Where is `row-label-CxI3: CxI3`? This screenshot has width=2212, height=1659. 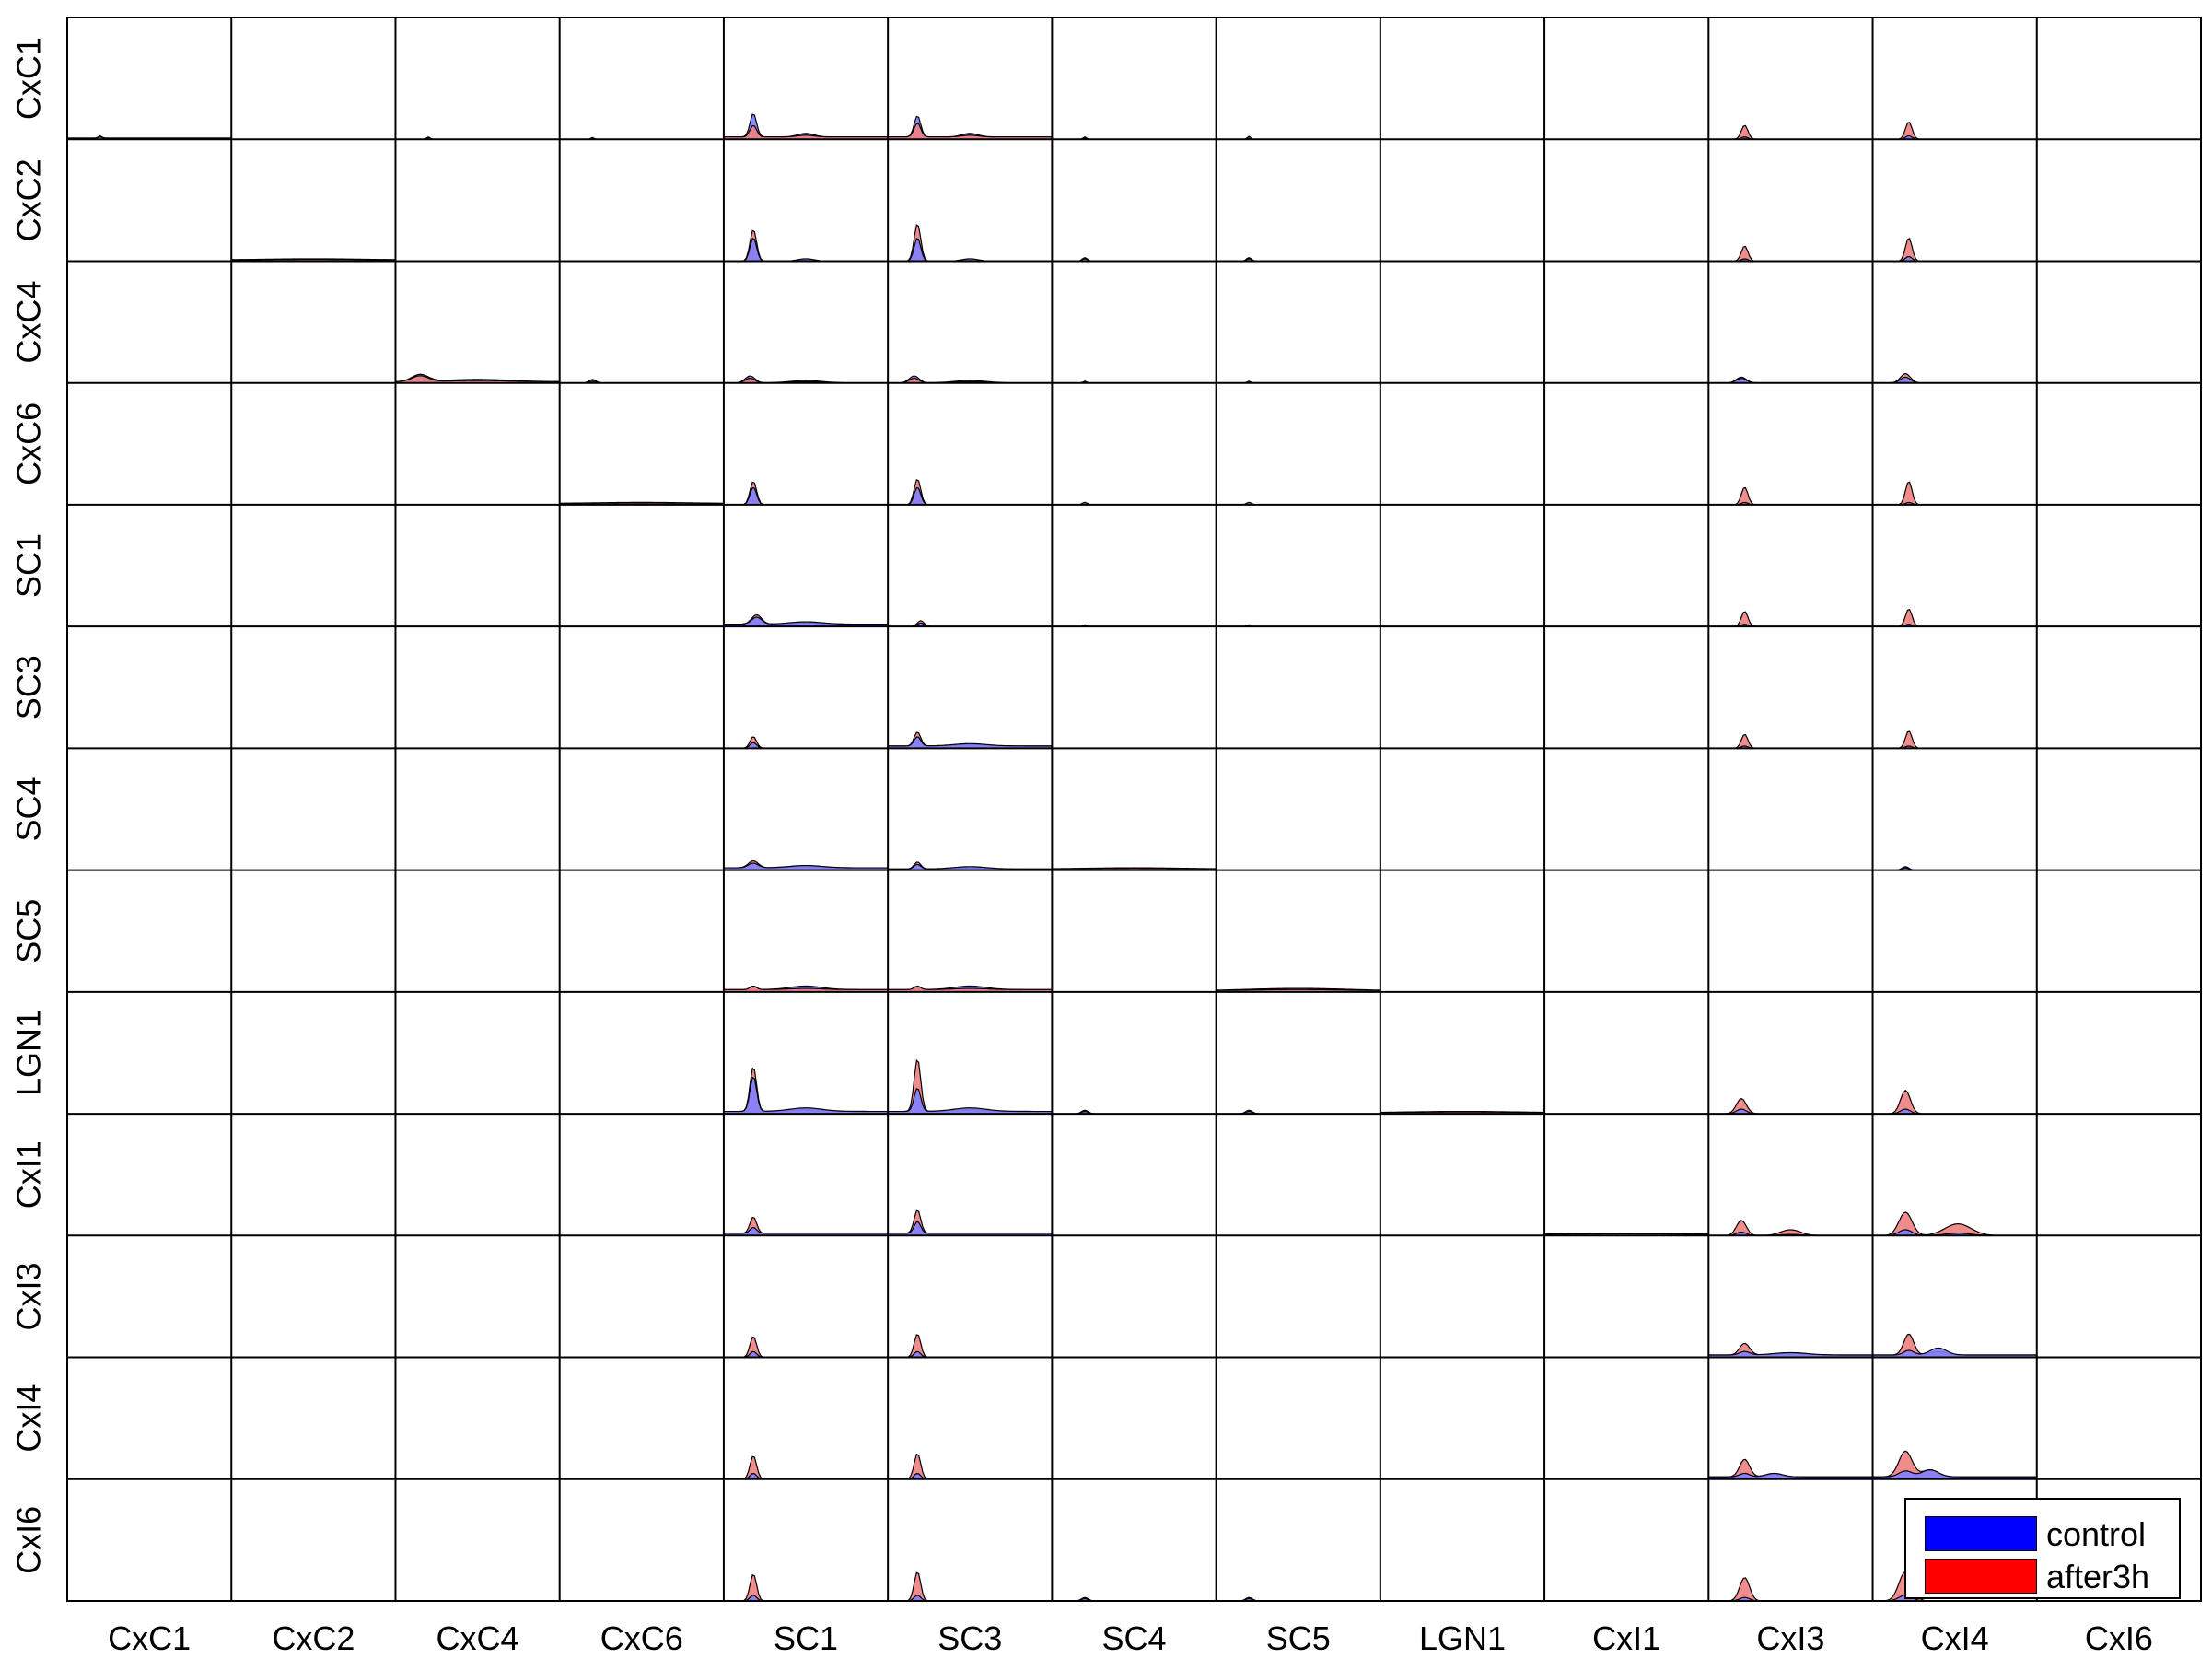
row-label-CxI3: CxI3 is located at coordinates (29, 1296).